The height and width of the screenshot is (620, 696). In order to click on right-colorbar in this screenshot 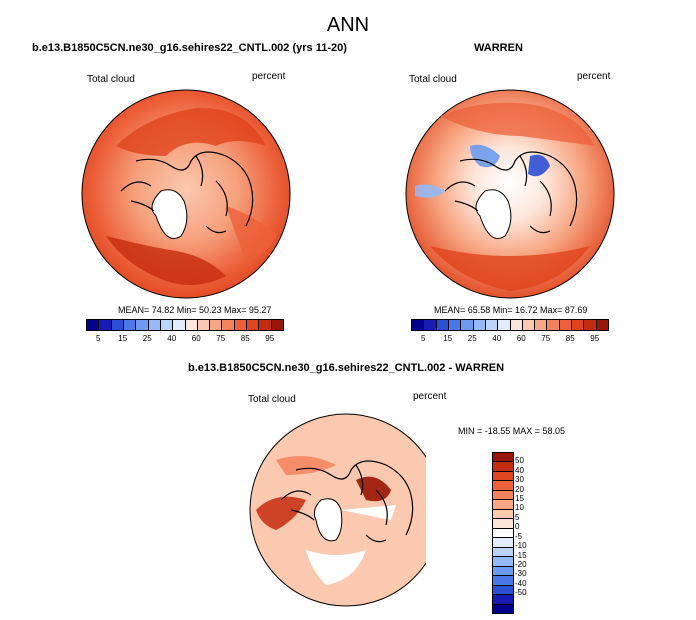, I will do `click(510, 325)`.